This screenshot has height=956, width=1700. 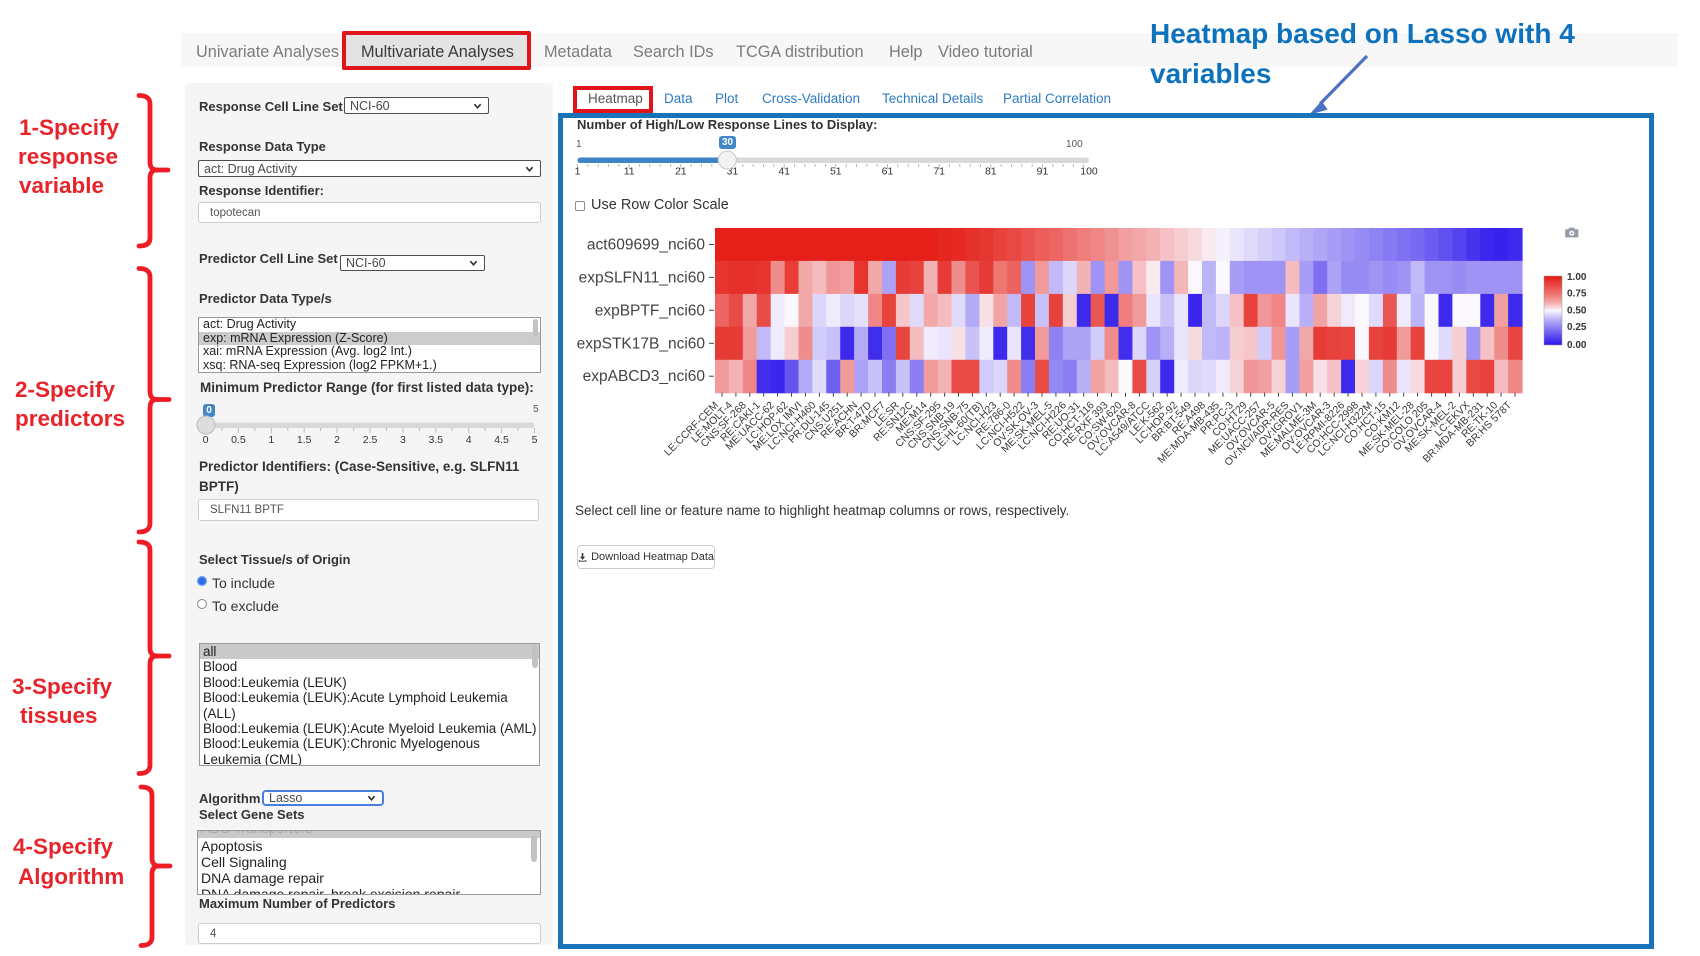 I want to click on svg-text: 71, so click(x=939, y=172).